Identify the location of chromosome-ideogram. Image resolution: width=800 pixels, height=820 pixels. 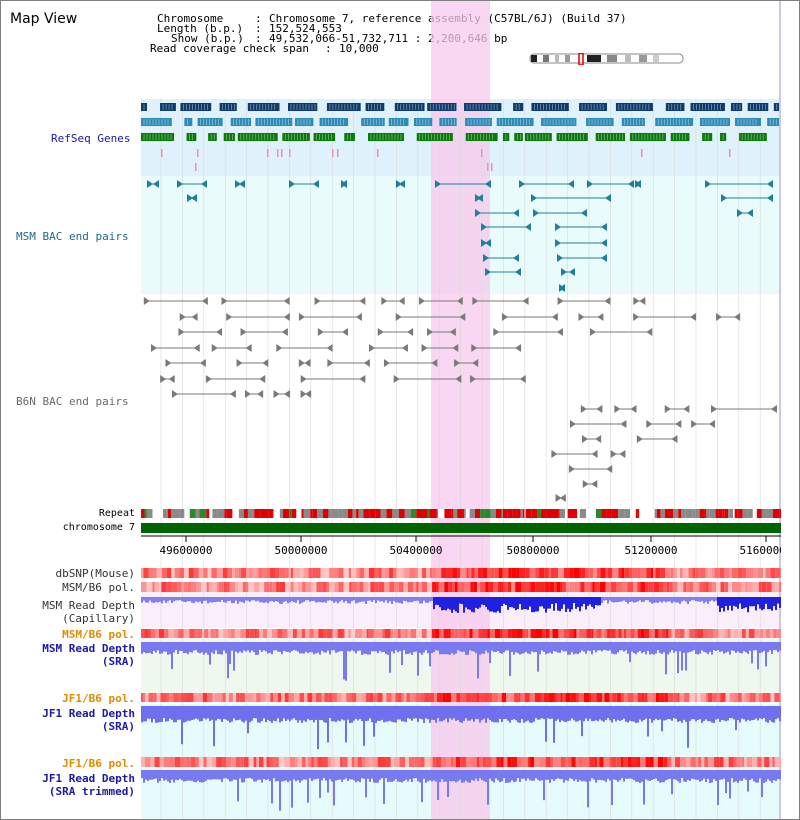
(607, 59).